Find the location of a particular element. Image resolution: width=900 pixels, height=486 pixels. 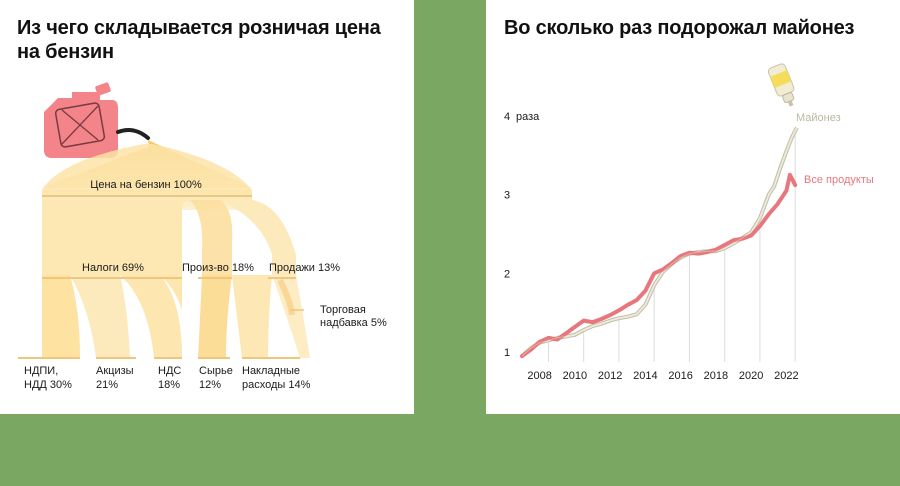

fuel-canister-icon is located at coordinates (97, 120).